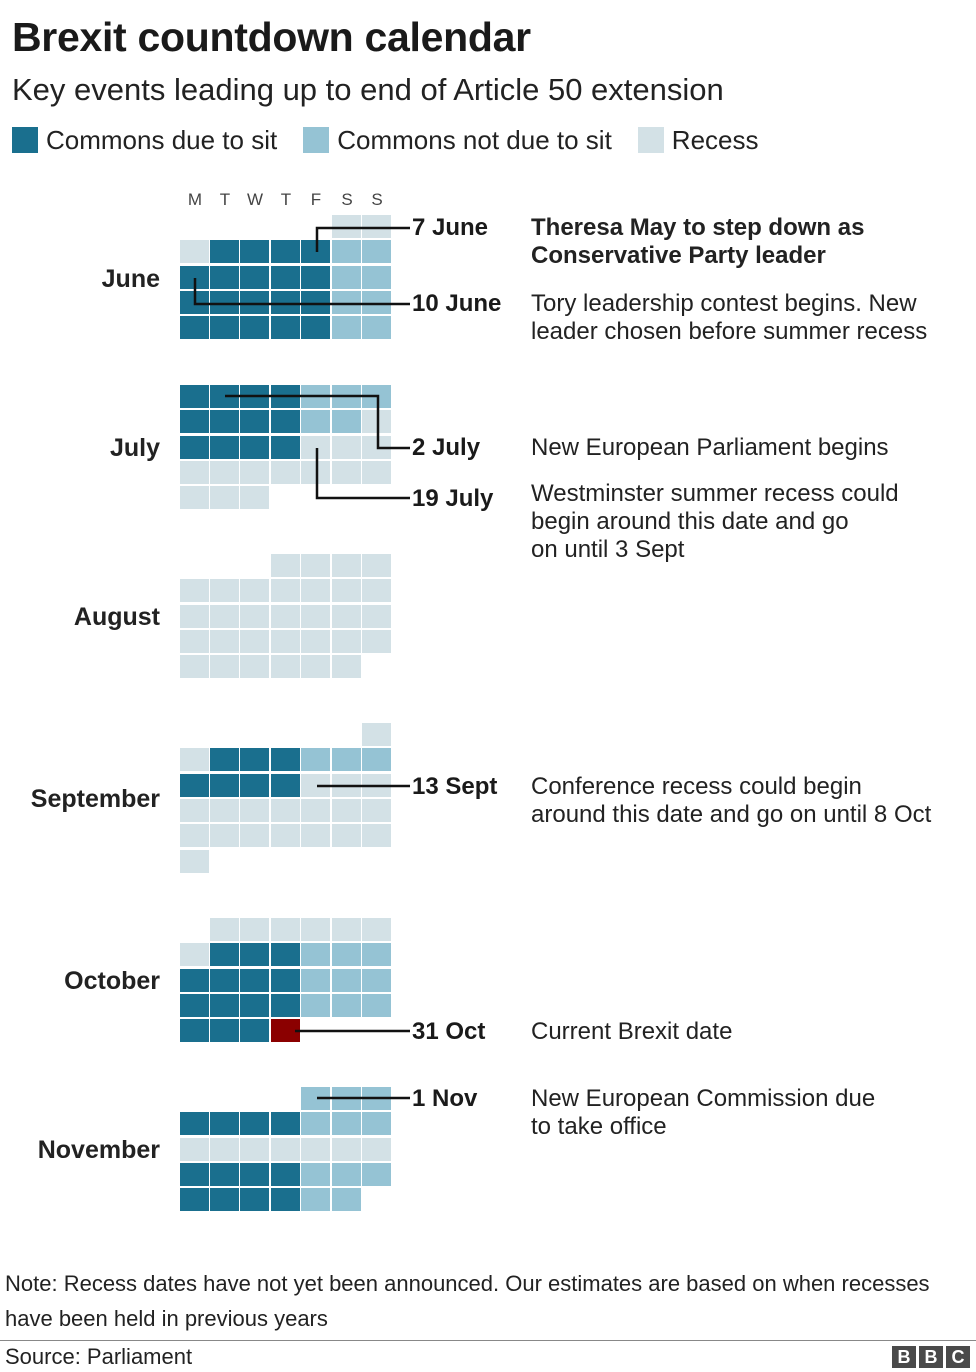 The image size is (976, 1372). What do you see at coordinates (112, 981) in the screenshot?
I see `month-label-october: October` at bounding box center [112, 981].